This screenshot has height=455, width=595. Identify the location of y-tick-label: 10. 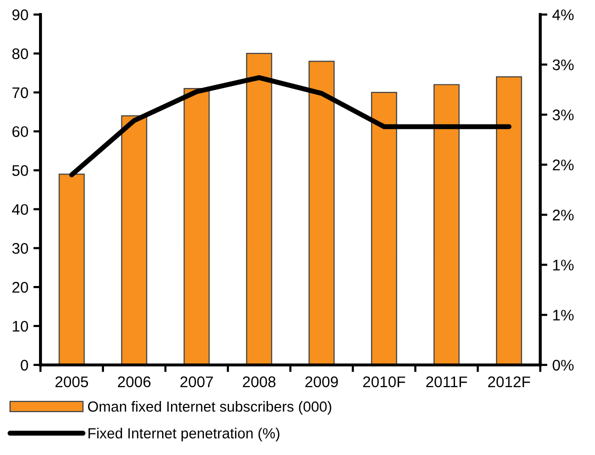
(20, 326).